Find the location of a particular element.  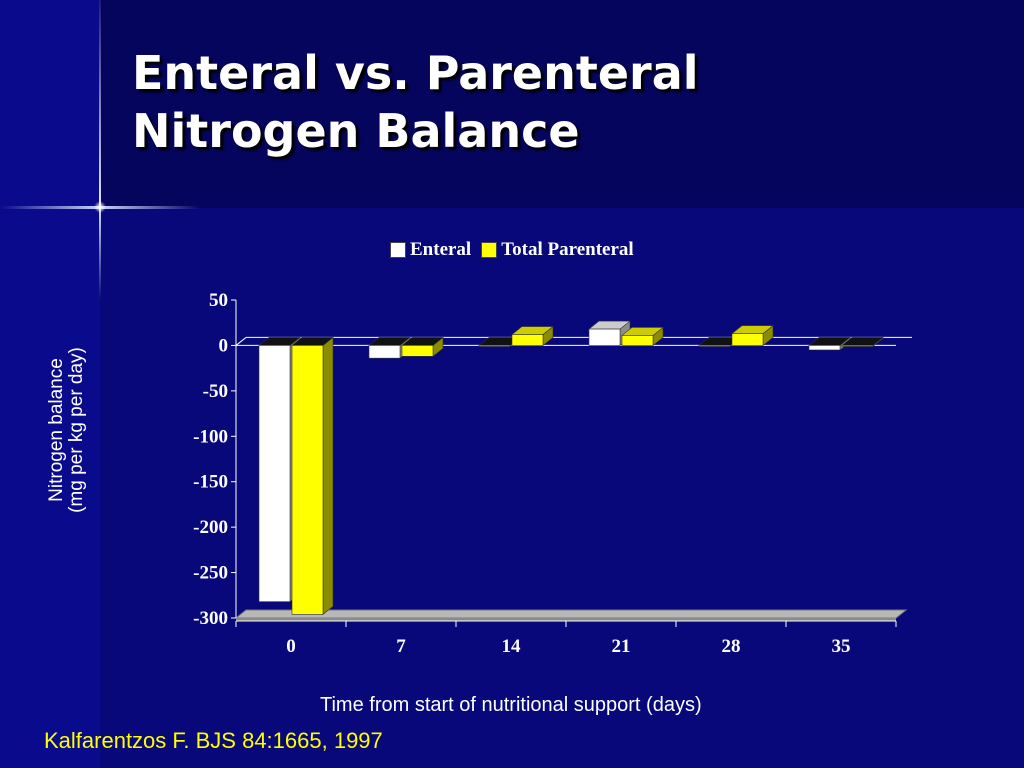

legend-swatch-total-parenteral is located at coordinates (489, 250).